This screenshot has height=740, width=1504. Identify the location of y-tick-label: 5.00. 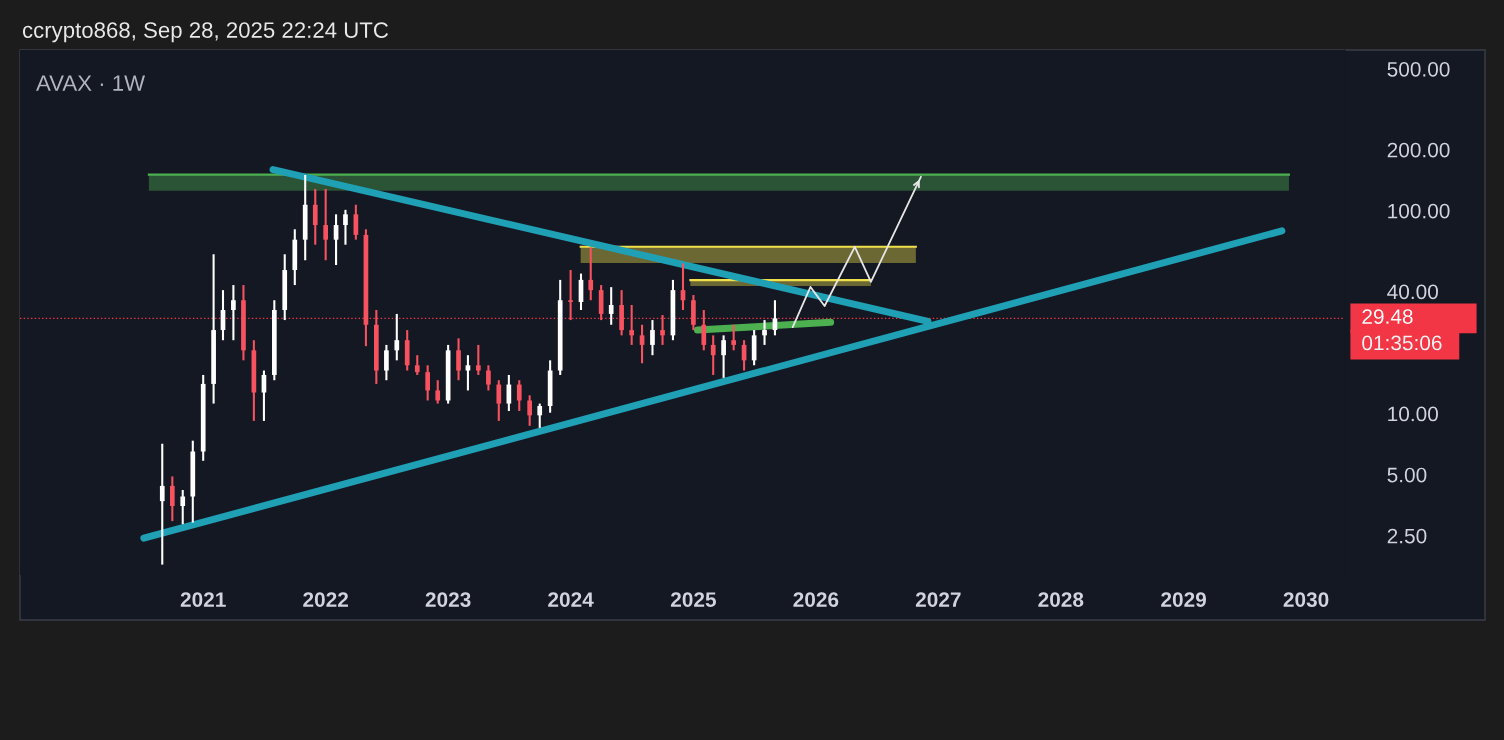
(1407, 475).